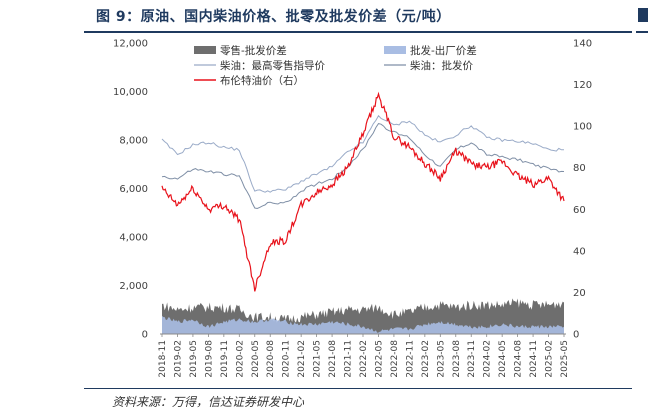  What do you see at coordinates (358, 388) in the screenshot?
I see `footer-rule` at bounding box center [358, 388].